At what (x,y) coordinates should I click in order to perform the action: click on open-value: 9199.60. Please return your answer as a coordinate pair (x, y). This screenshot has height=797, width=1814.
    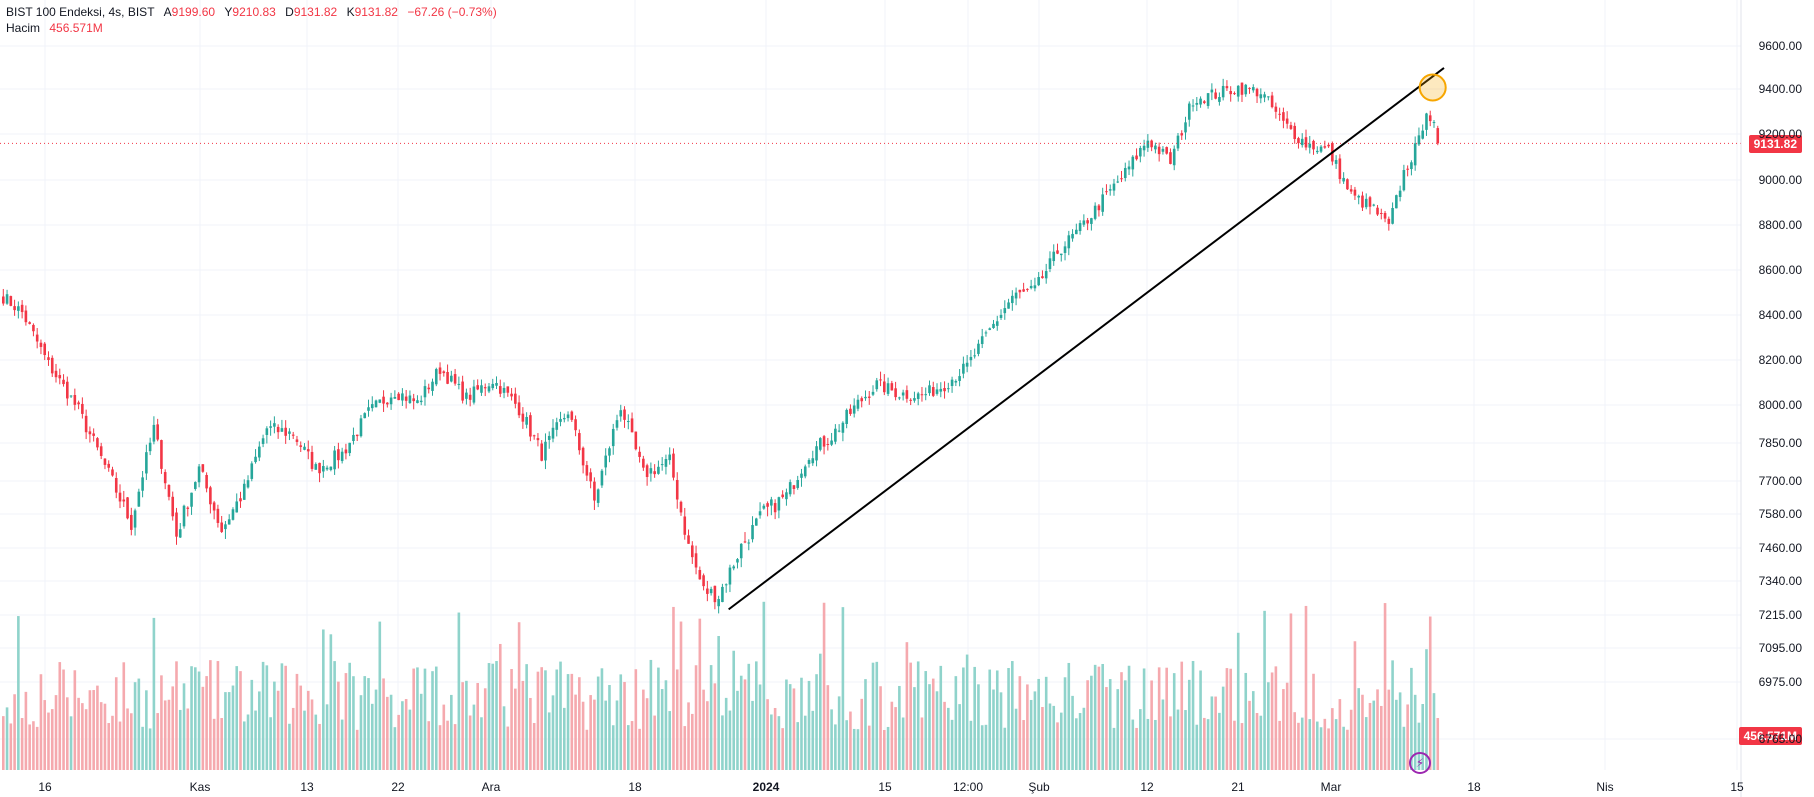
    Looking at the image, I should click on (193, 12).